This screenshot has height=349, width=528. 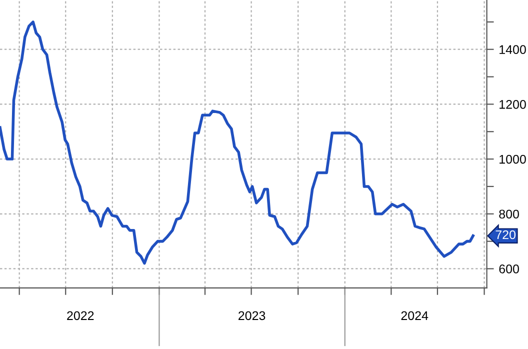 What do you see at coordinates (506, 235) in the screenshot?
I see `annotation: 720` at bounding box center [506, 235].